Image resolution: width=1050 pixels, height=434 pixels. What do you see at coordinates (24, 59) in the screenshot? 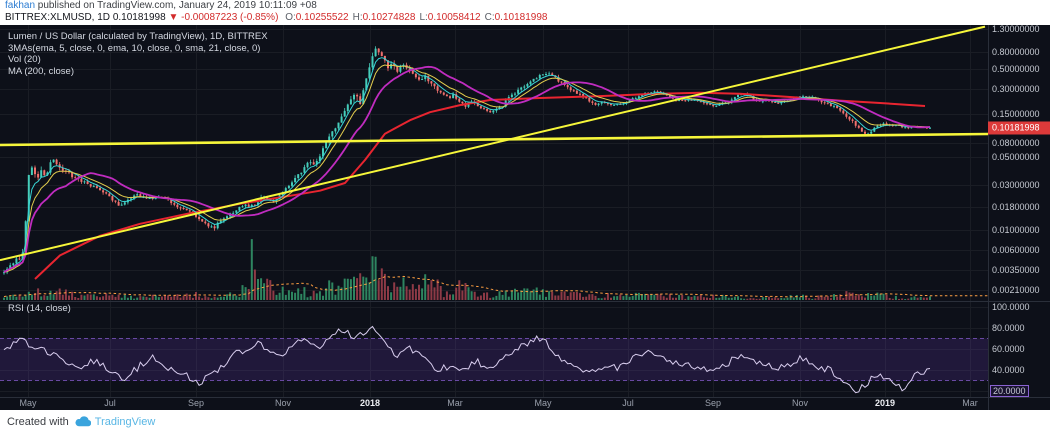
I see `legend-line-vol: Vol (20)` at bounding box center [24, 59].